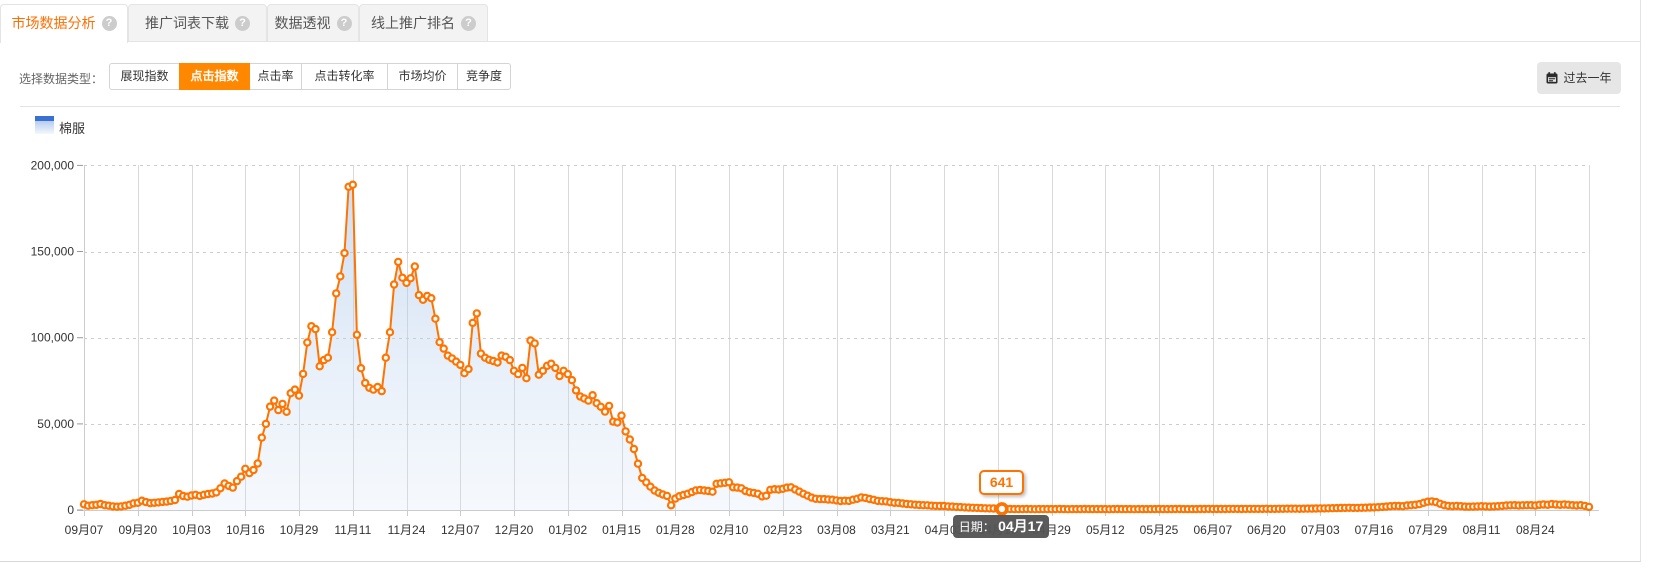 This screenshot has height=587, width=1655. I want to click on svg-text: 12月07, so click(460, 530).